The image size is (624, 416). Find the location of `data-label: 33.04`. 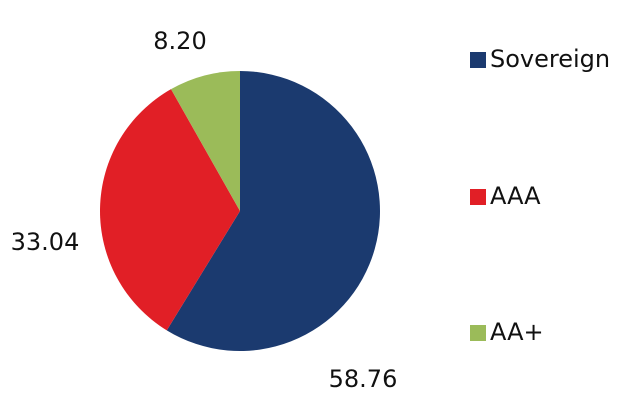

data-label: 33.04 is located at coordinates (45, 242).